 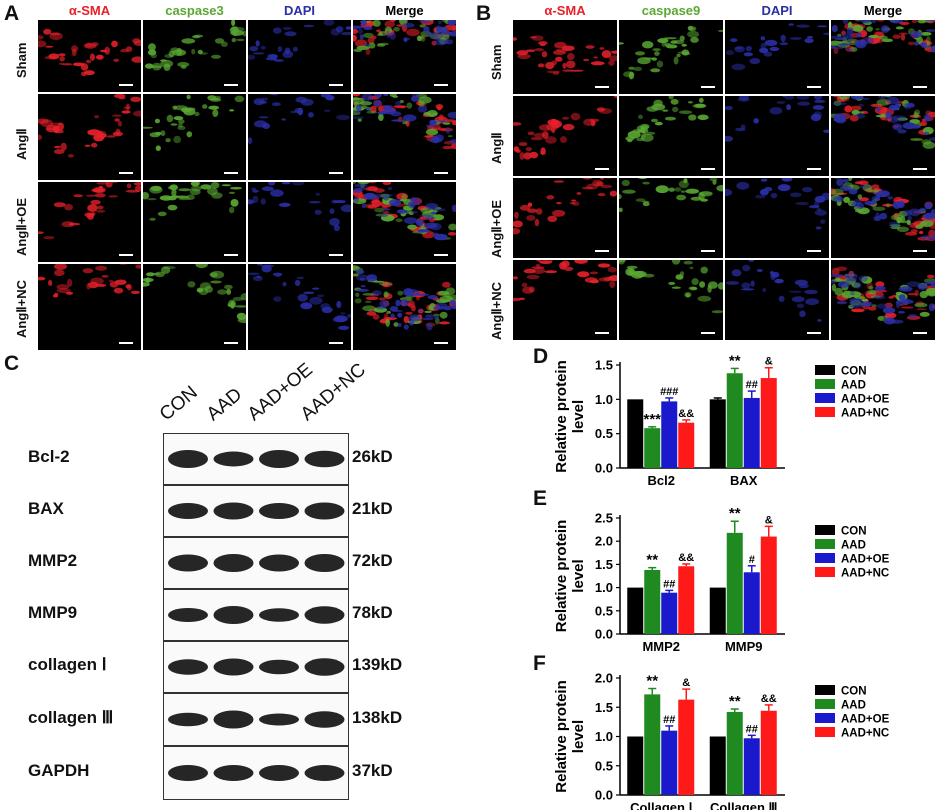 I want to click on significance-mark: ***, so click(x=652, y=419).